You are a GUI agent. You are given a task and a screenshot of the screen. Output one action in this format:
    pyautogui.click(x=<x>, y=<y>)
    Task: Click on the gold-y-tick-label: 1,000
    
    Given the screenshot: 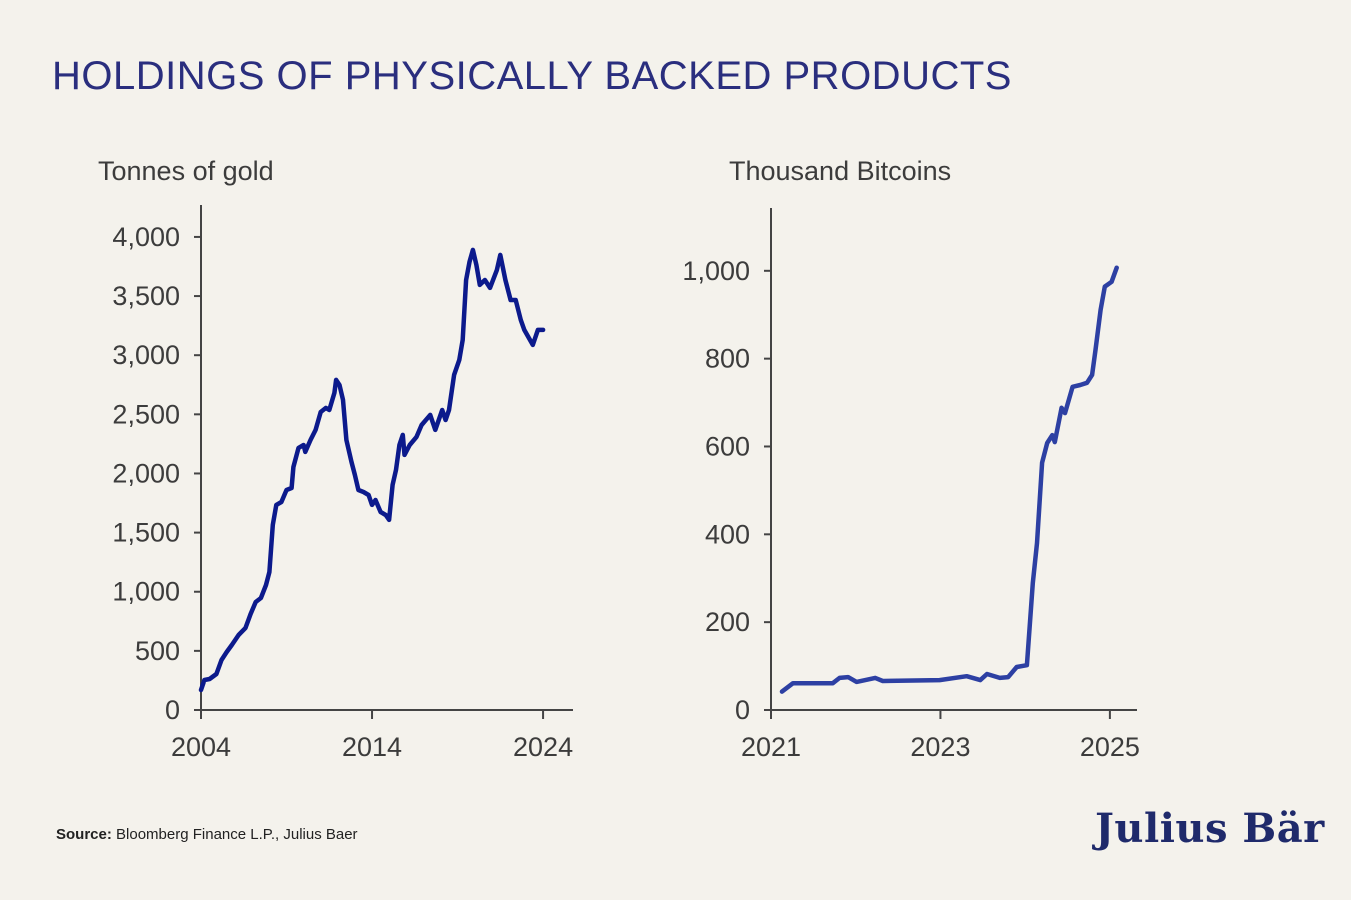 What is the action you would take?
    pyautogui.click(x=146, y=592)
    